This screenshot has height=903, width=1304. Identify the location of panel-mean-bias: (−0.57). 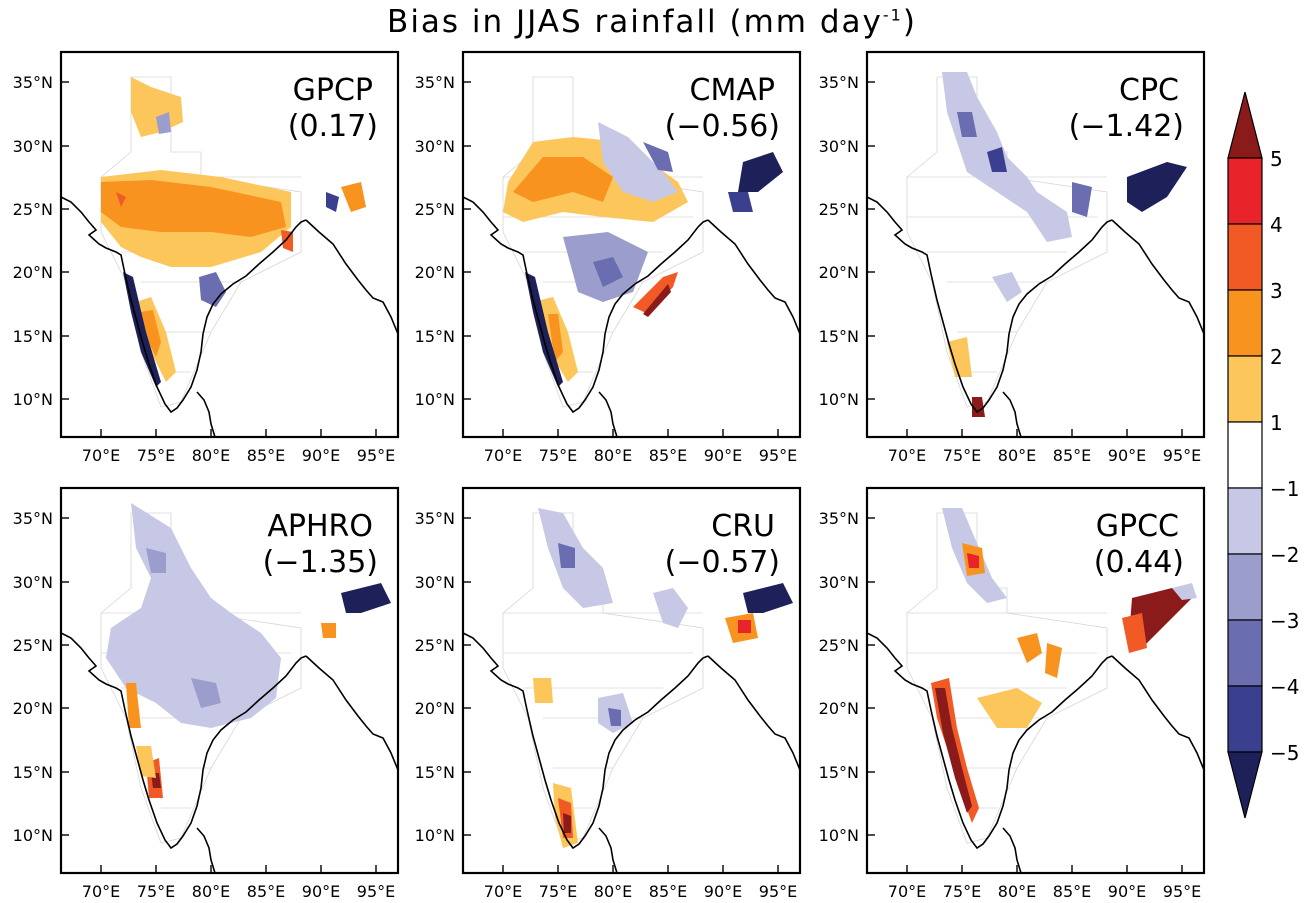
(722, 562).